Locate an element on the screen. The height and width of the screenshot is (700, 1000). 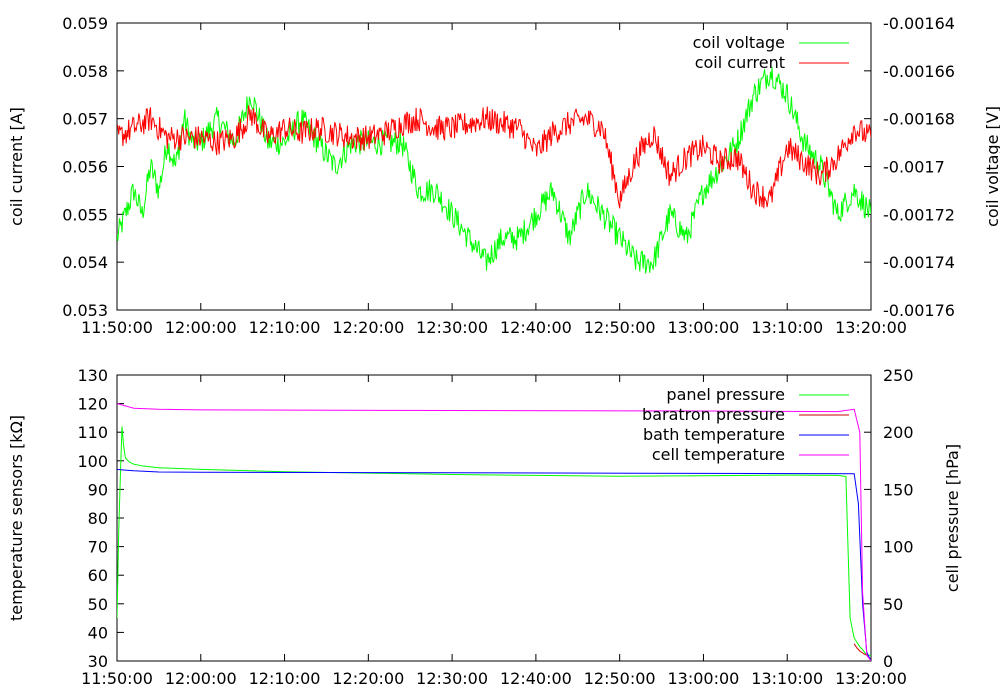
y-tick-label: 0.056 is located at coordinates (85, 167).